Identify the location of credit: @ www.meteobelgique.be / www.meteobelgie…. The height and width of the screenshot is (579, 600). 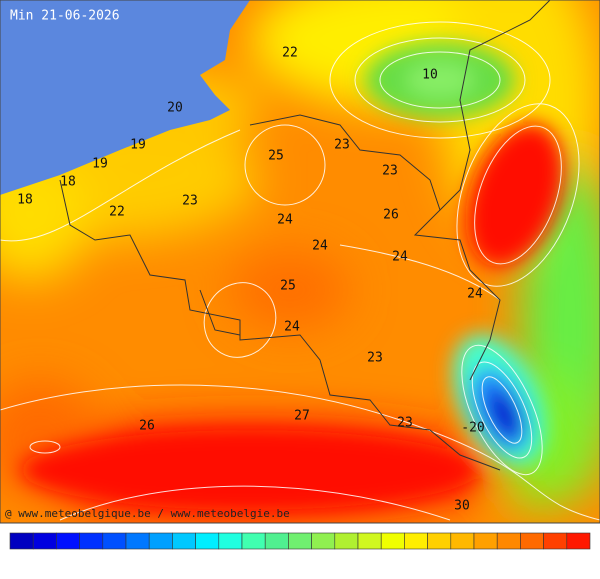
(147, 513).